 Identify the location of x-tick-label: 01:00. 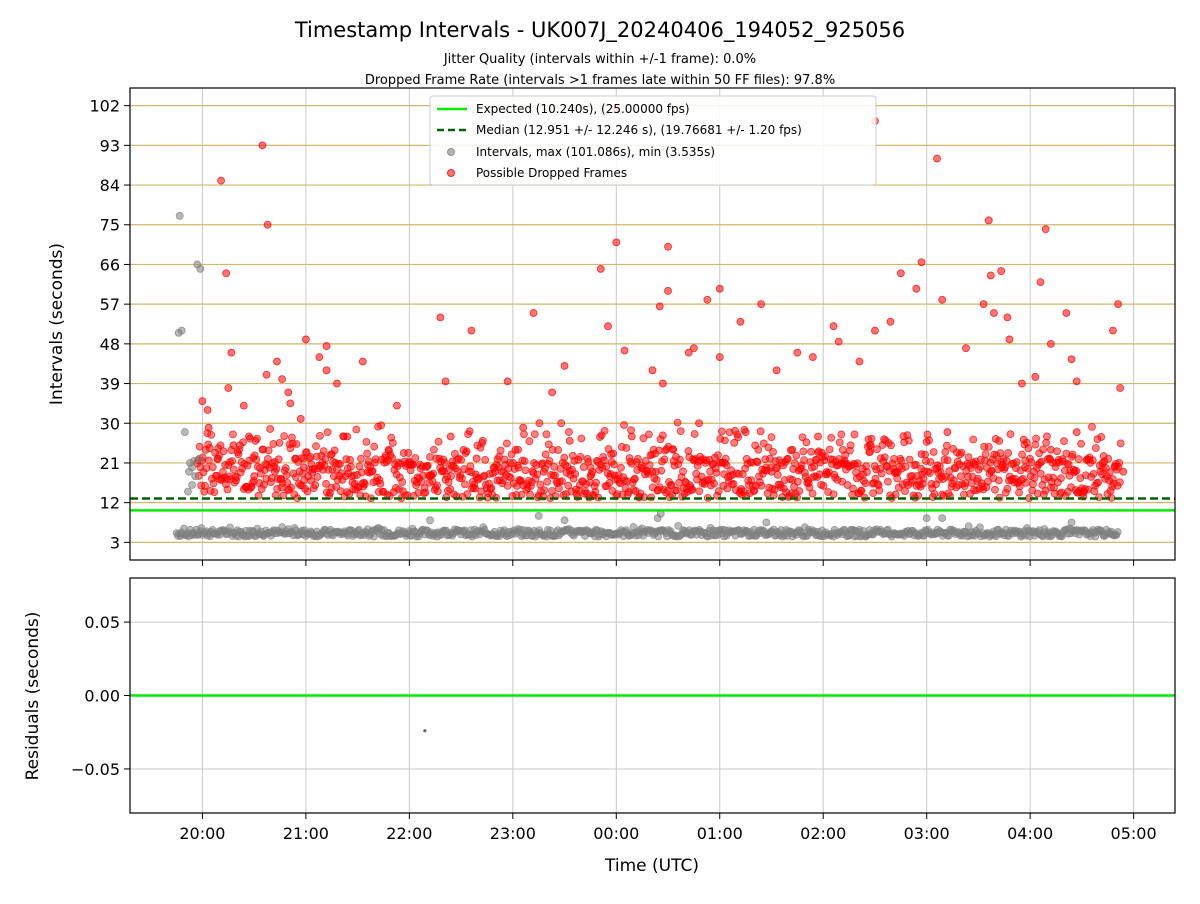
(720, 833).